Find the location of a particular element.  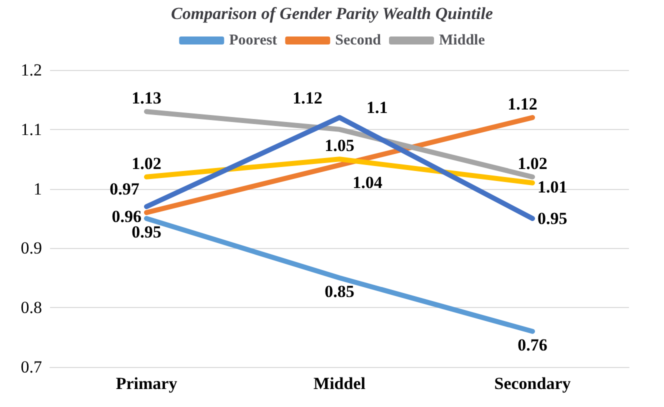

data-label: 1.05 is located at coordinates (339, 146).